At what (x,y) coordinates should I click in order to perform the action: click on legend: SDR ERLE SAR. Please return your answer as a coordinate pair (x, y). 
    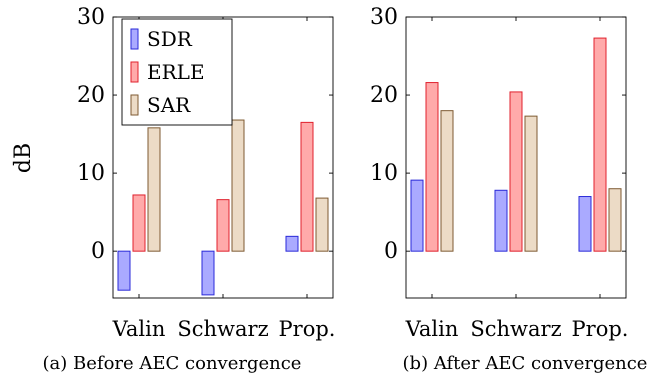
    Looking at the image, I should click on (177, 72).